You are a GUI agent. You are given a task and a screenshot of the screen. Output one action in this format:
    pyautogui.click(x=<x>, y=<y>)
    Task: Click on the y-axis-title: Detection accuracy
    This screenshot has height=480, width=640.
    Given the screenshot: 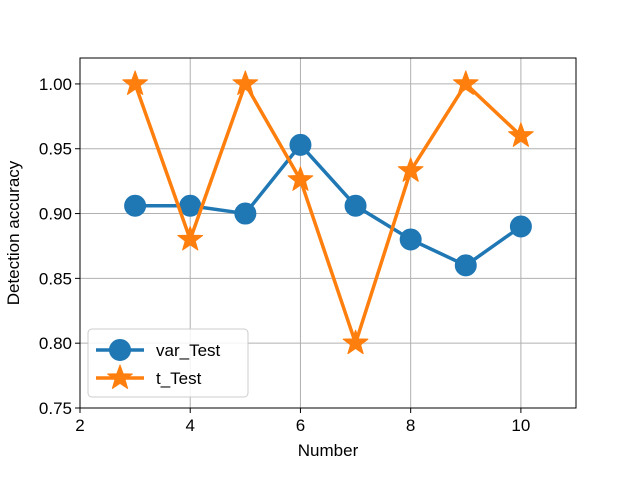 What is the action you would take?
    pyautogui.click(x=13, y=232)
    